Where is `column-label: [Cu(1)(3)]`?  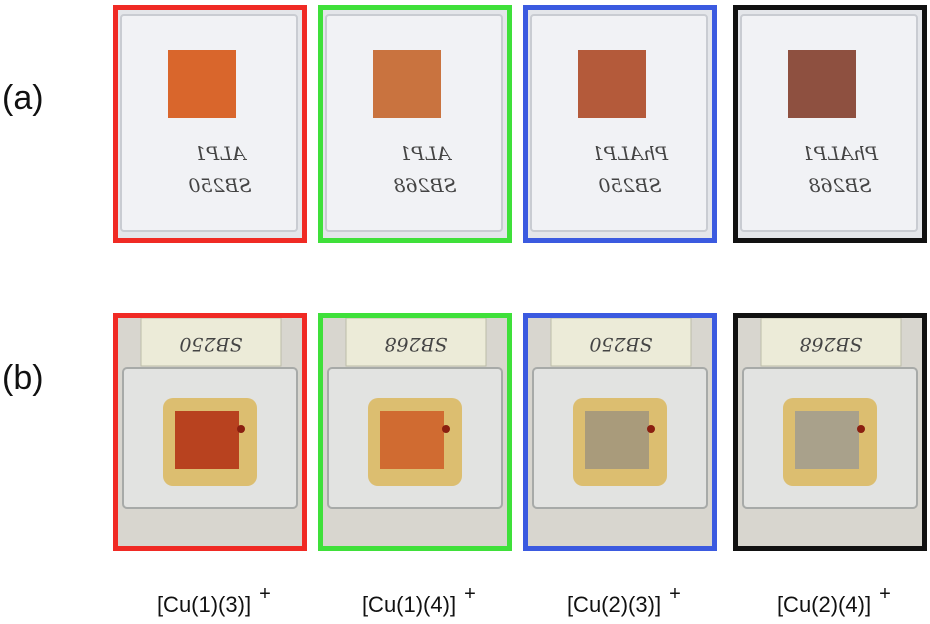
column-label: [Cu(1)(3)] is located at coordinates (204, 604).